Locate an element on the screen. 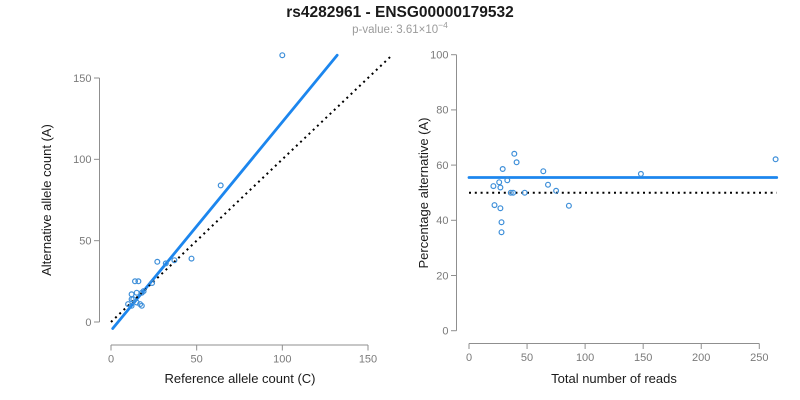 This screenshot has width=800, height=400. y-tick-label: 60 is located at coordinates (442, 166).